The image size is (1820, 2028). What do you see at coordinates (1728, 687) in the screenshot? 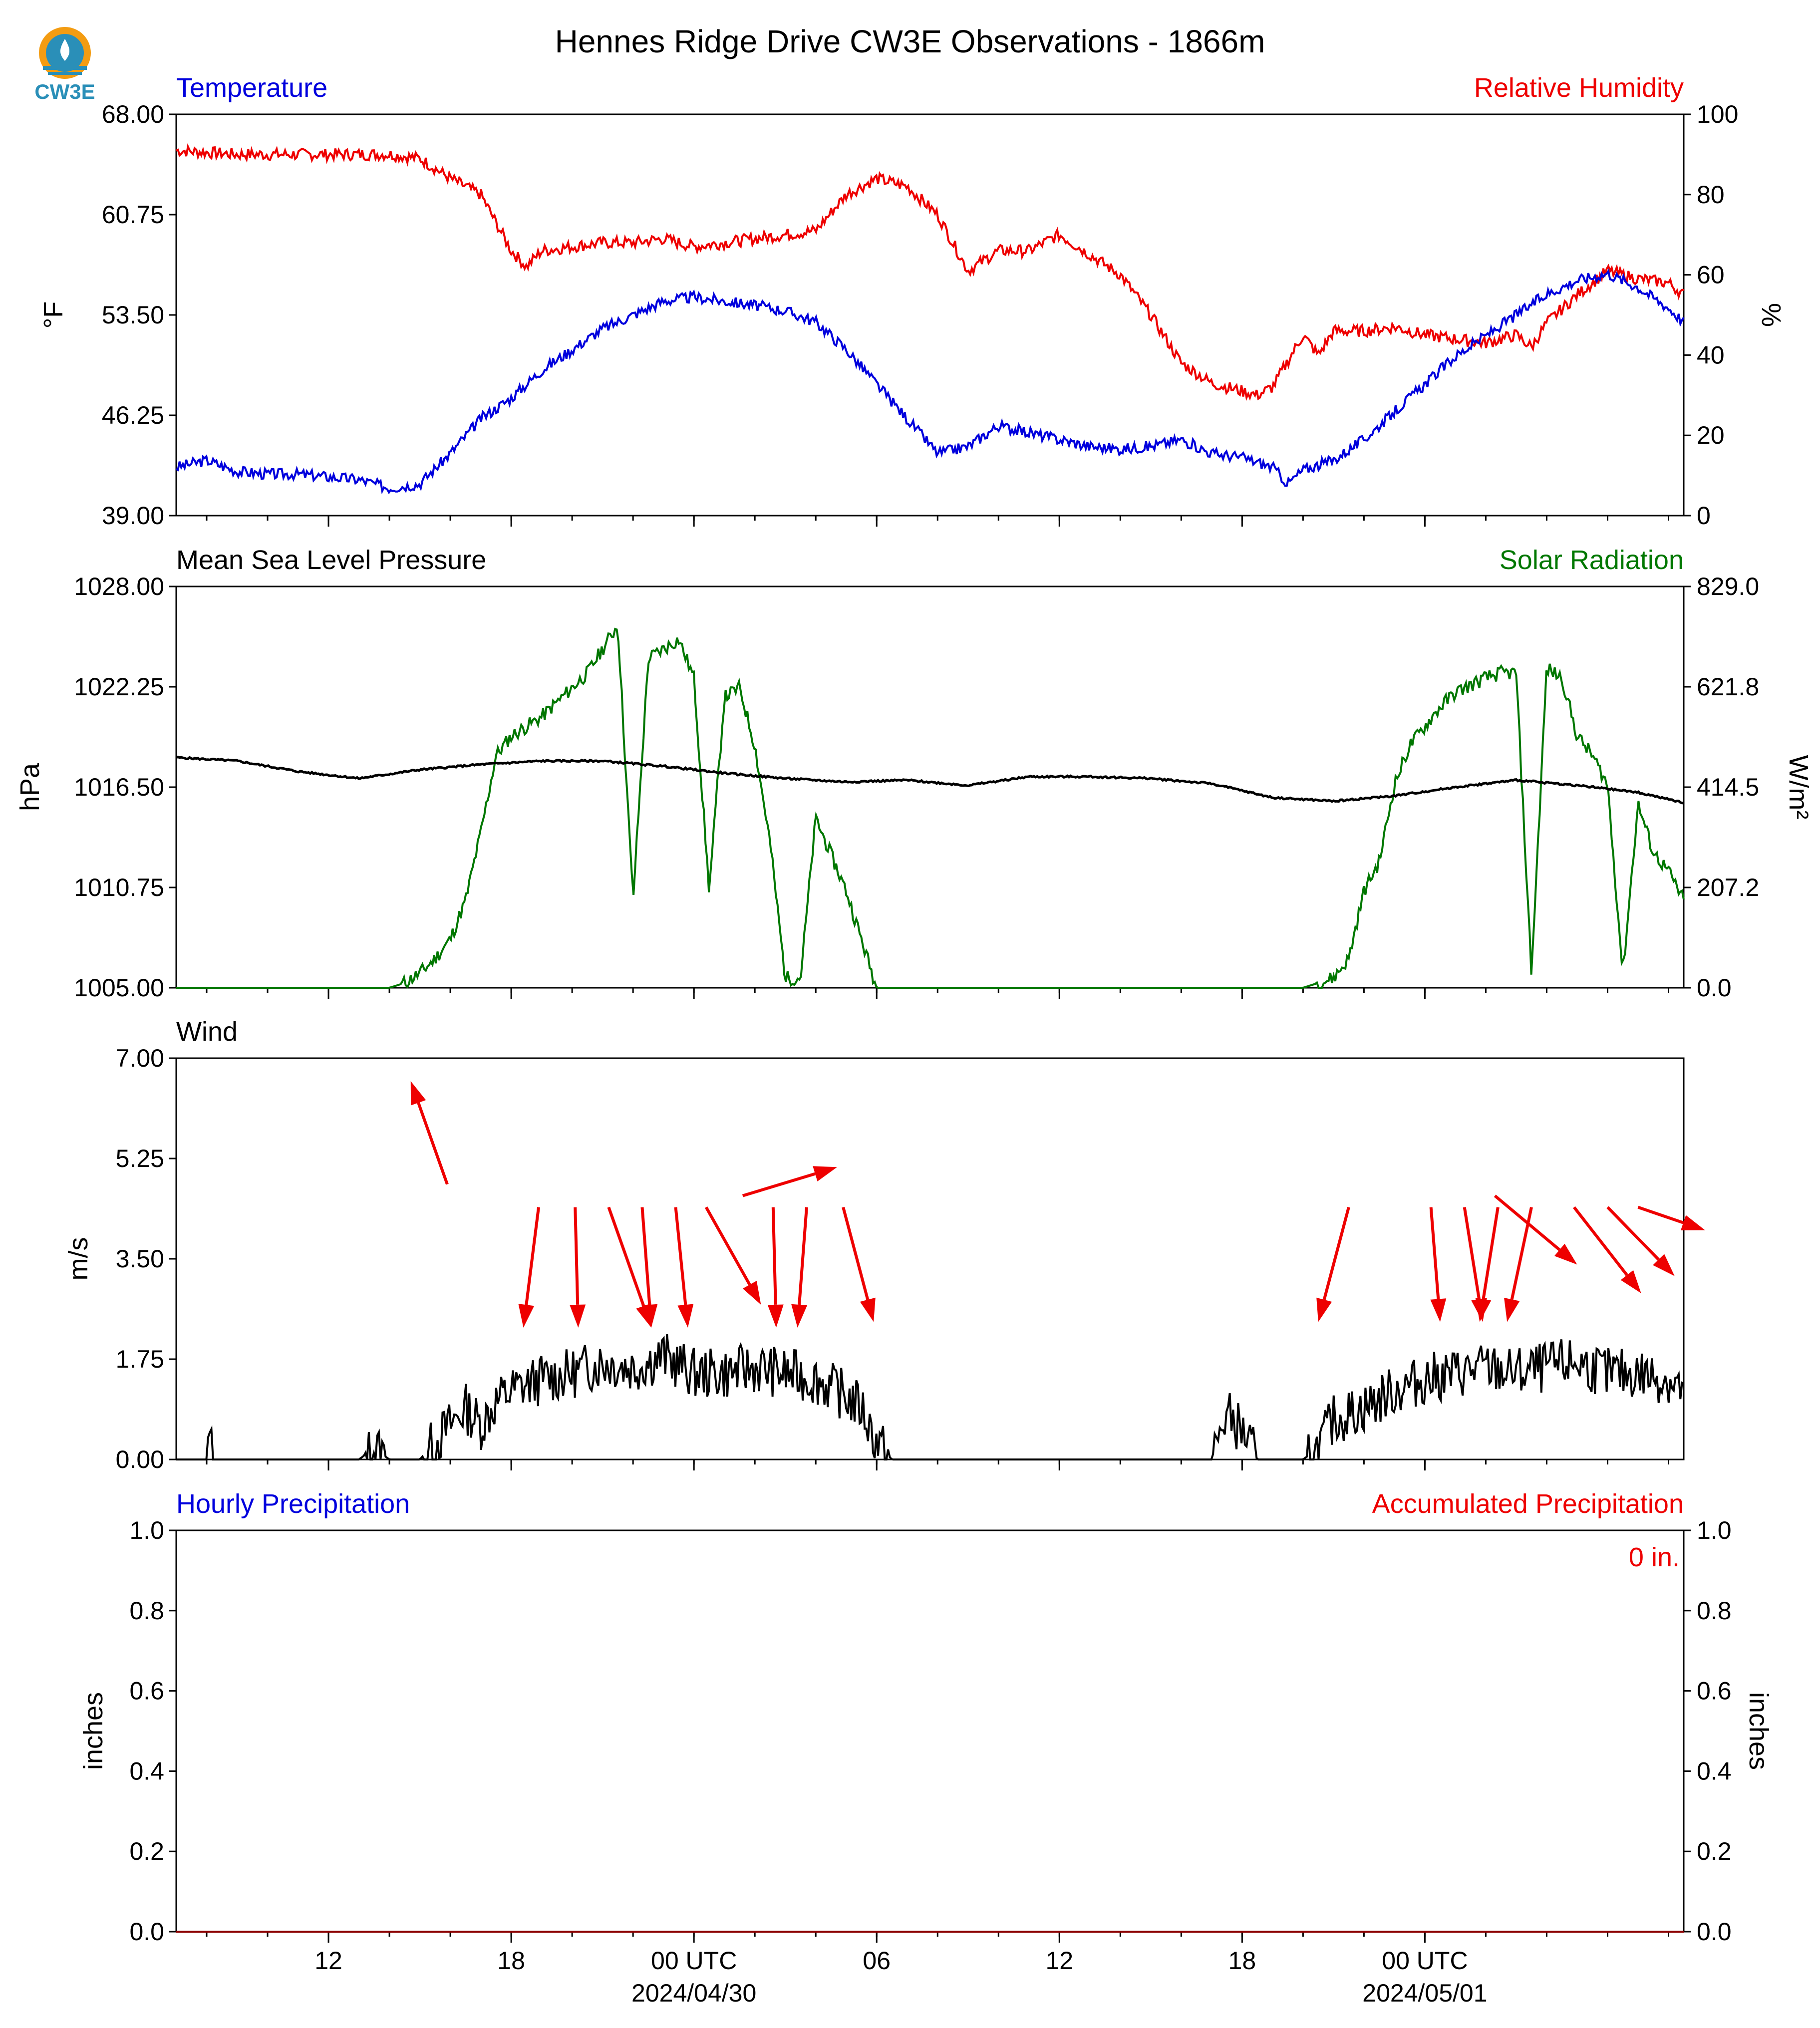
I see `y-tick-label: 621.8` at bounding box center [1728, 687].